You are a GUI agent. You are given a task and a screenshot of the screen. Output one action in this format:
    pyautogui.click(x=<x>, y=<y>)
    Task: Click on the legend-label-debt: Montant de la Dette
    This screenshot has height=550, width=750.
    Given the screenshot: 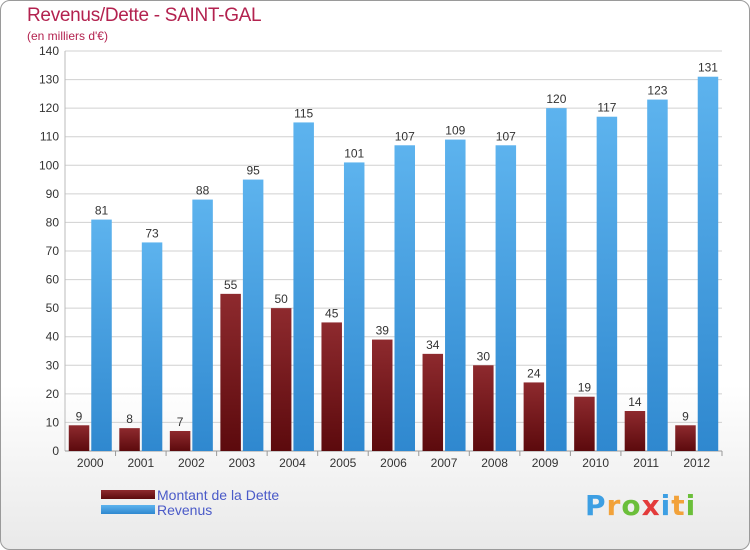 What is the action you would take?
    pyautogui.click(x=218, y=494)
    